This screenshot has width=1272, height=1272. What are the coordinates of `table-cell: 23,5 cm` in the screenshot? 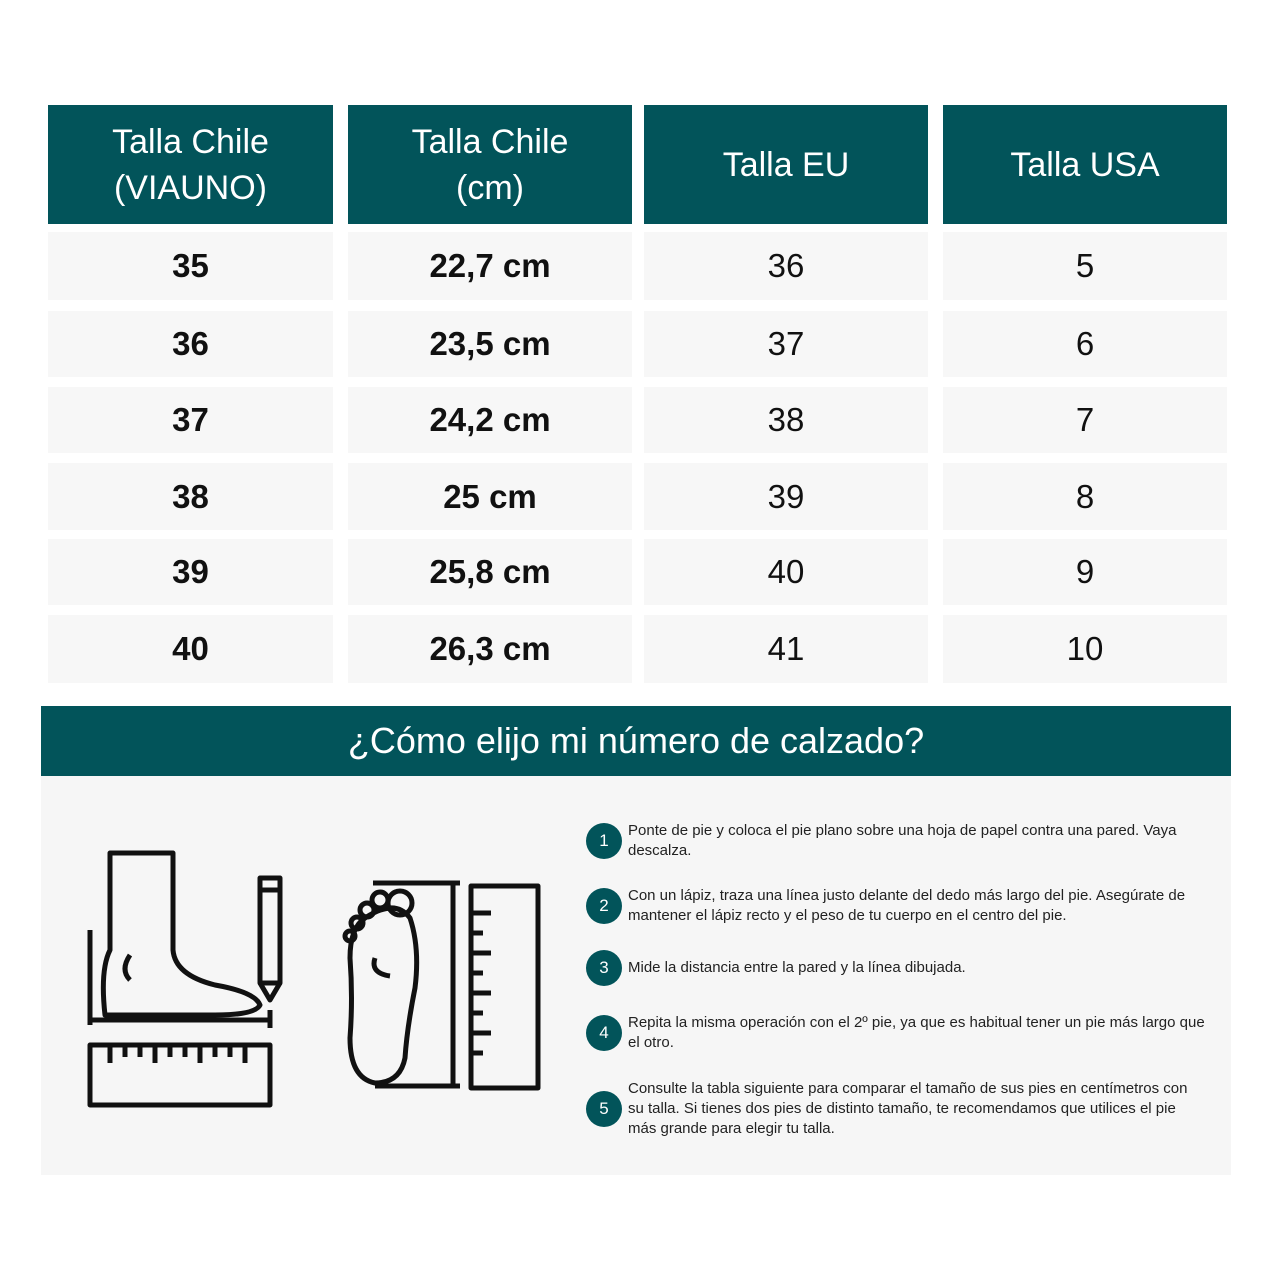 It's located at (490, 344).